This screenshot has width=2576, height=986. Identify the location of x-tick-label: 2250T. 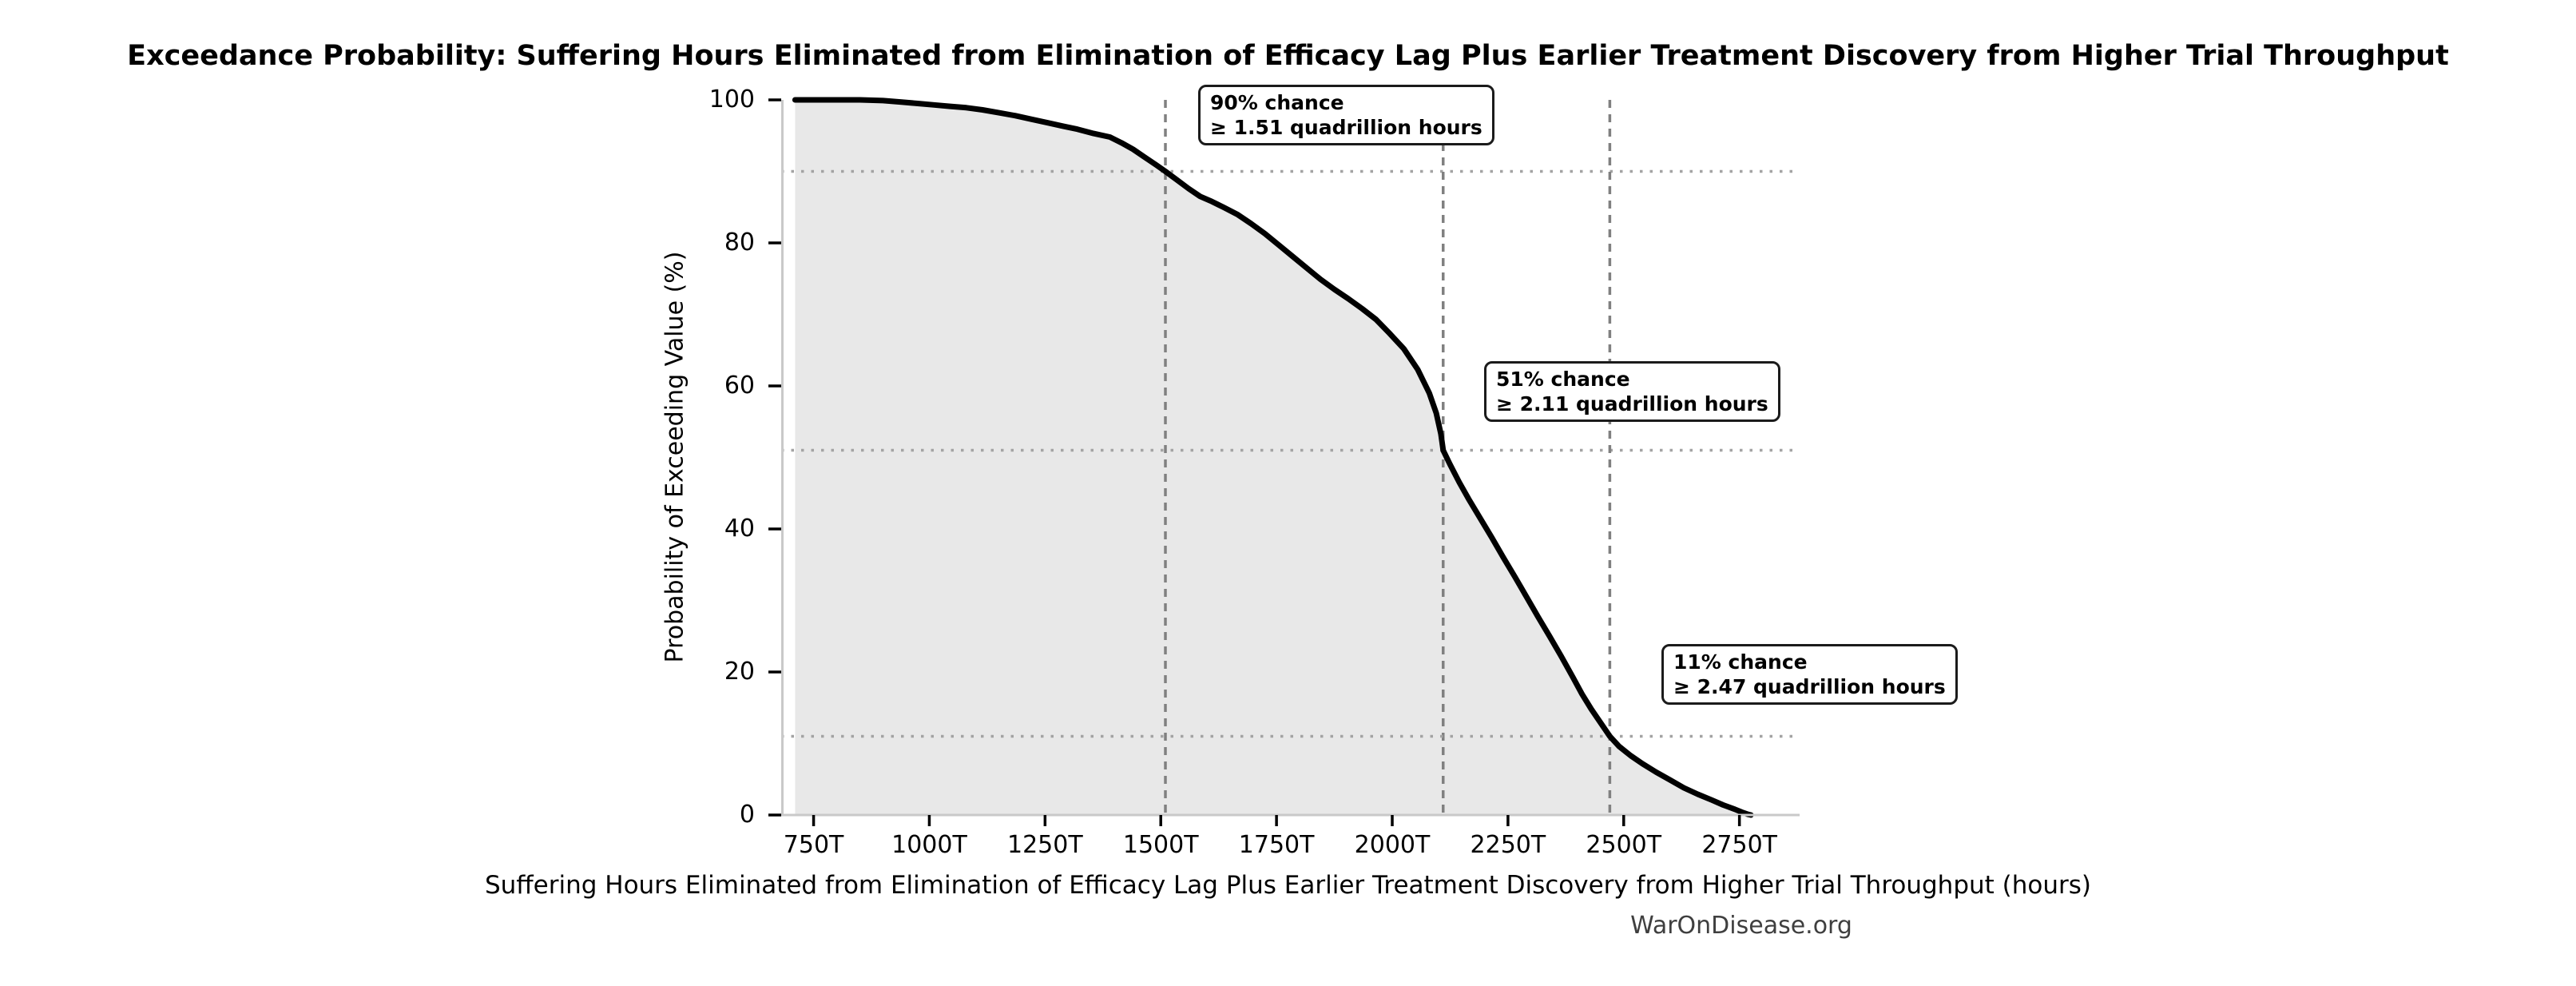
(1508, 845).